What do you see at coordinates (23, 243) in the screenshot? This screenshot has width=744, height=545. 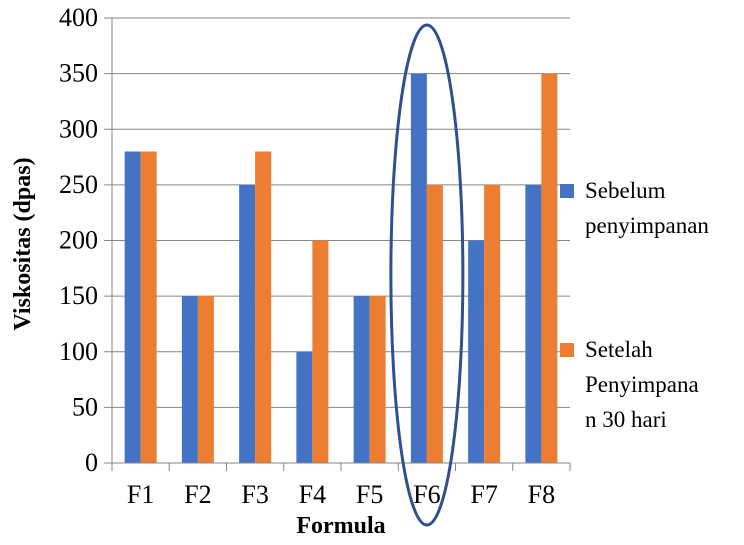 I see `y-axis-title: Viskositas (dpas)` at bounding box center [23, 243].